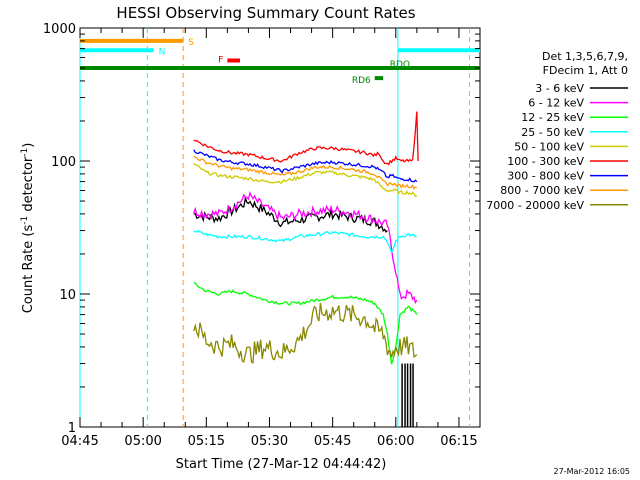 This screenshot has width=640, height=480. What do you see at coordinates (585, 70) in the screenshot?
I see `legend-header: FDecim 1, Att 0` at bounding box center [585, 70].